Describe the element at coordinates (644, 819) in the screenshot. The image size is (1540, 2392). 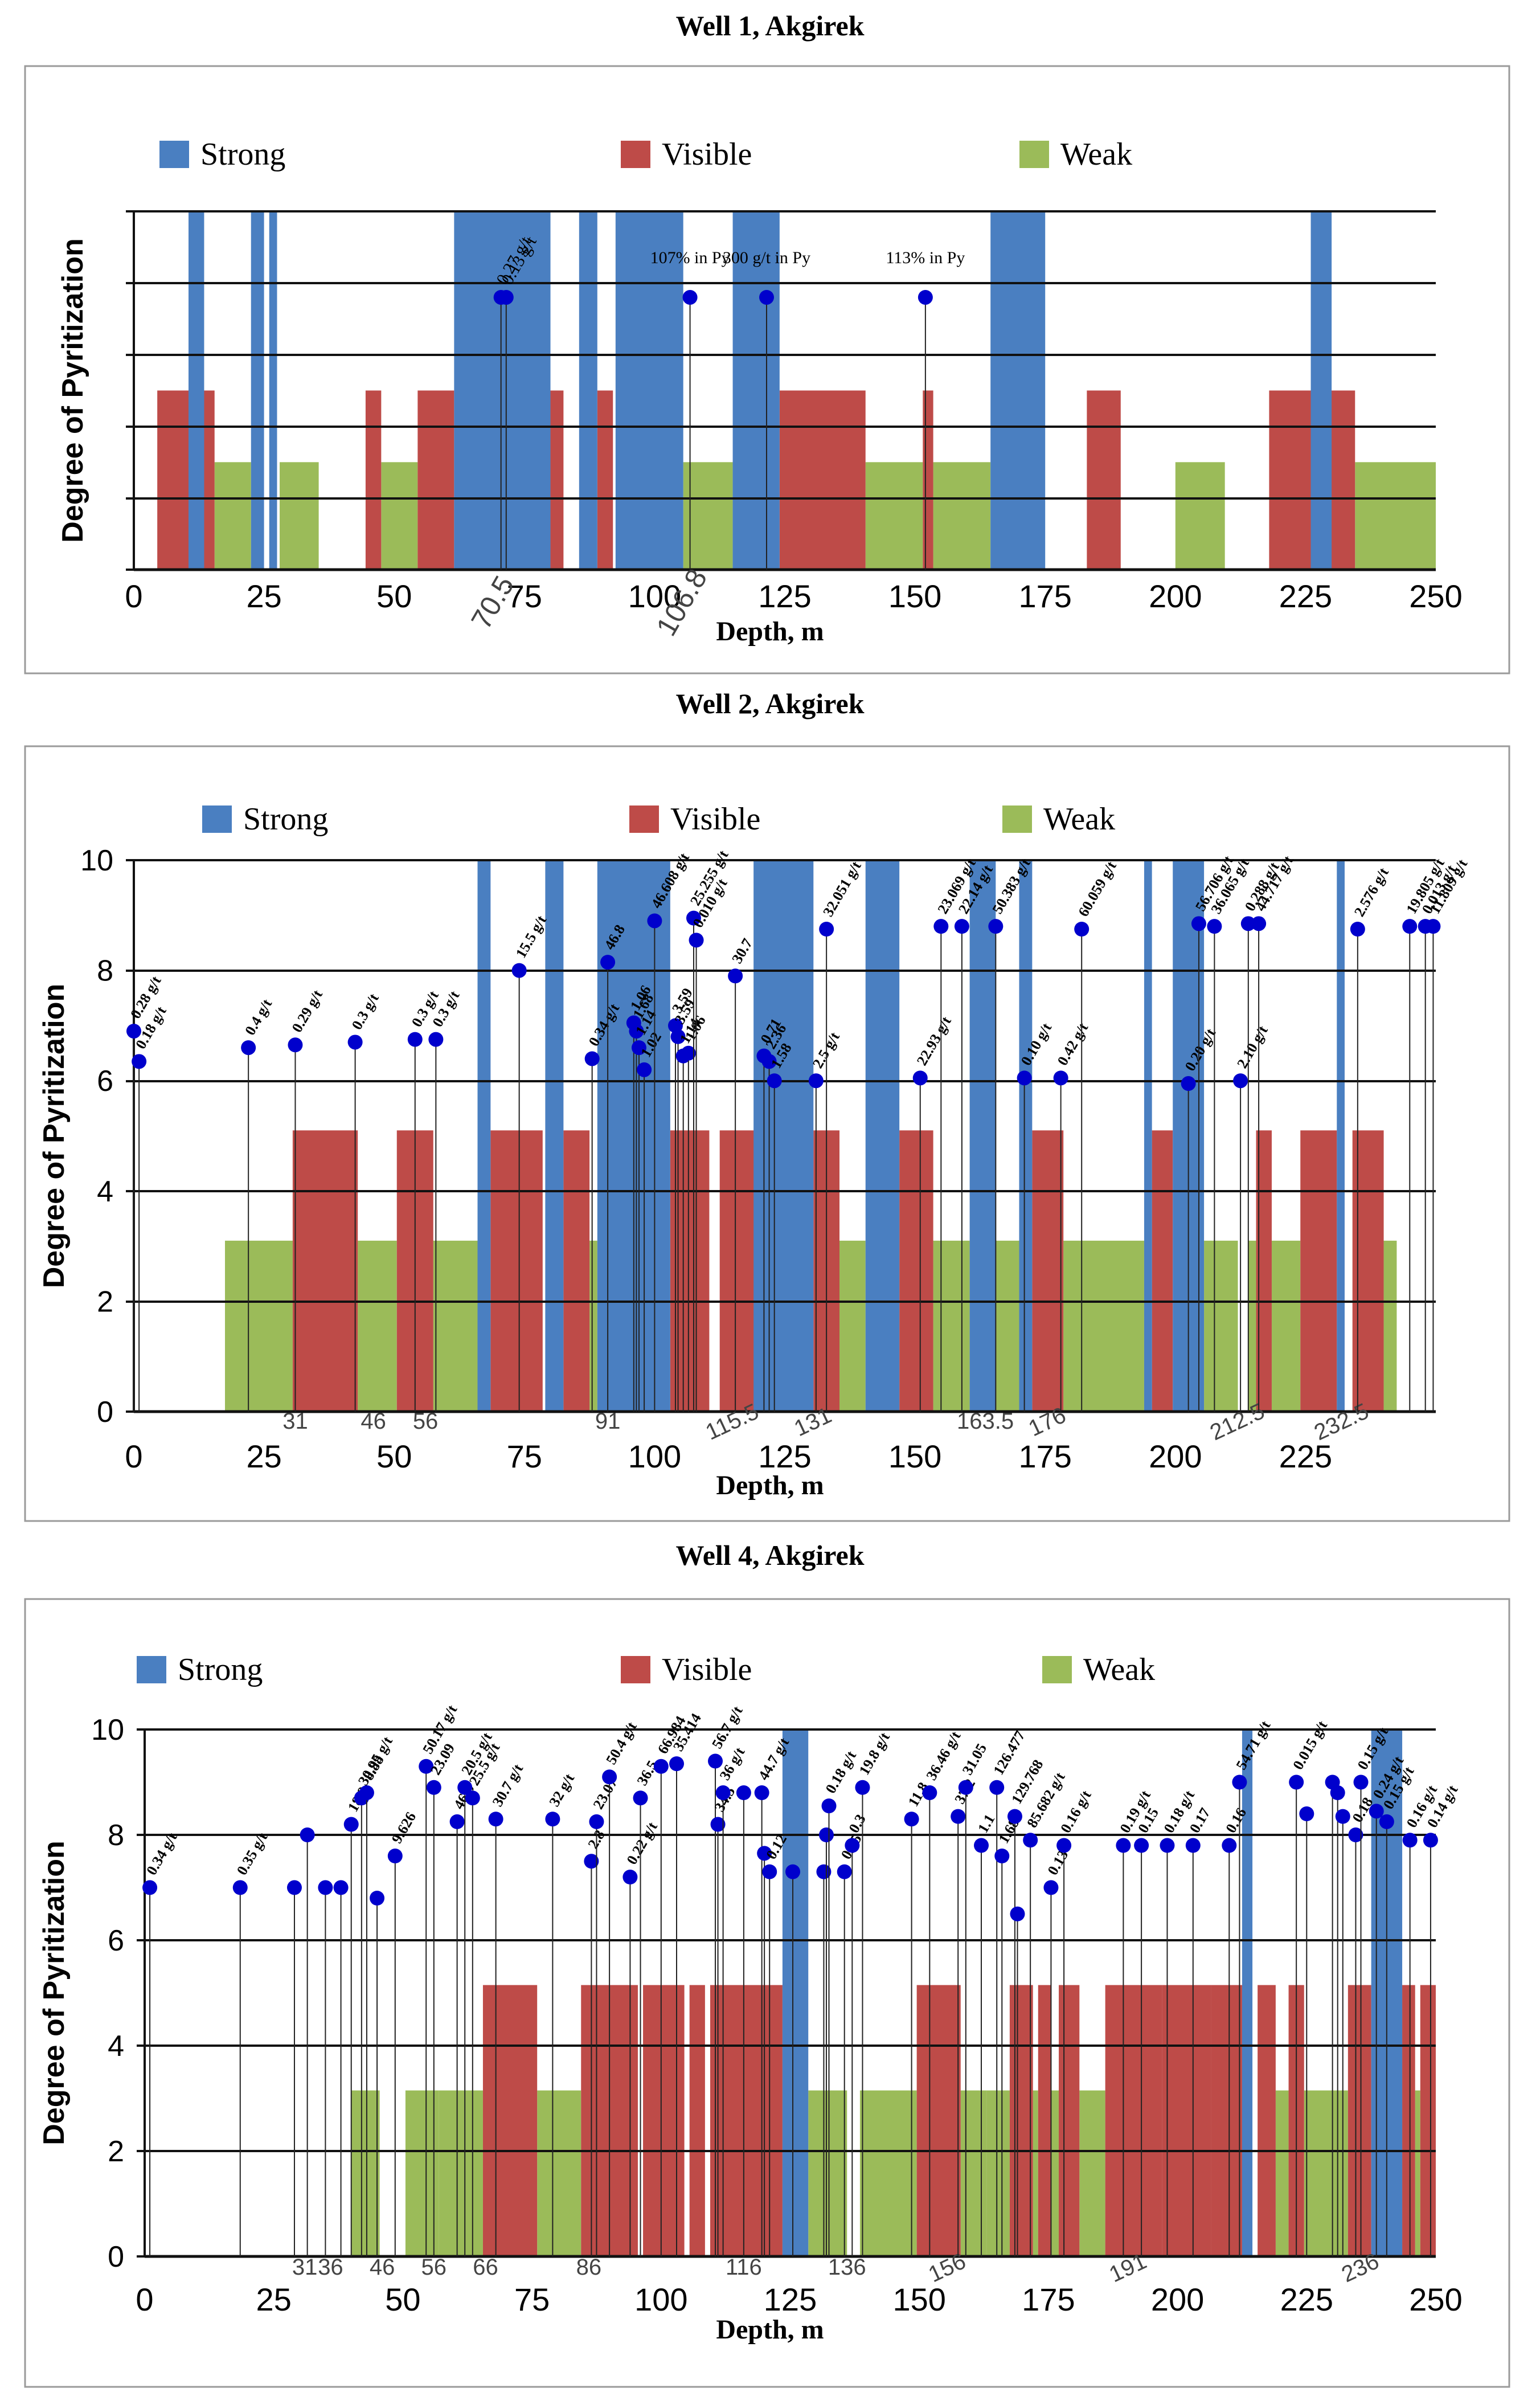
I see `legend-swatch-visible` at that location.